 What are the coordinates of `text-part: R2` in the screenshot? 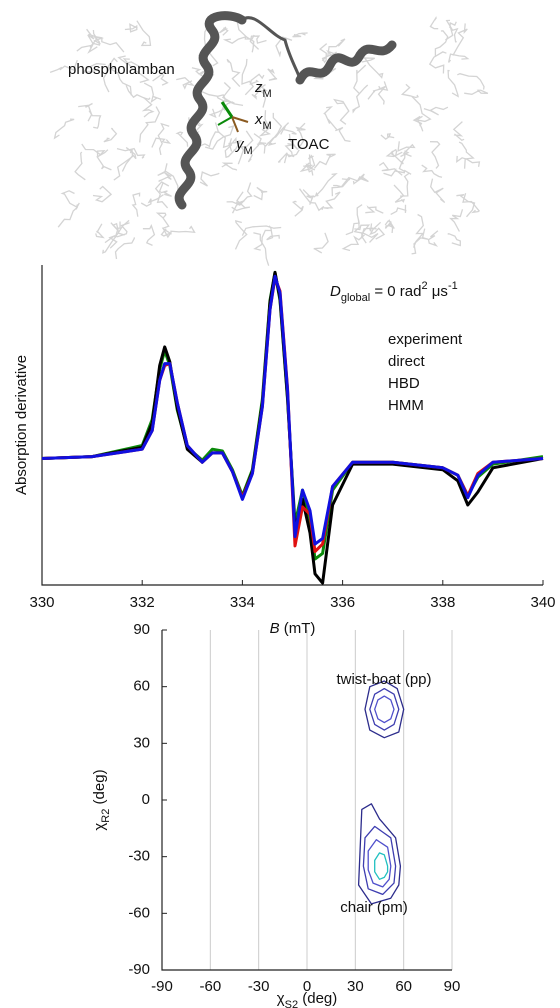 It's located at (106, 816).